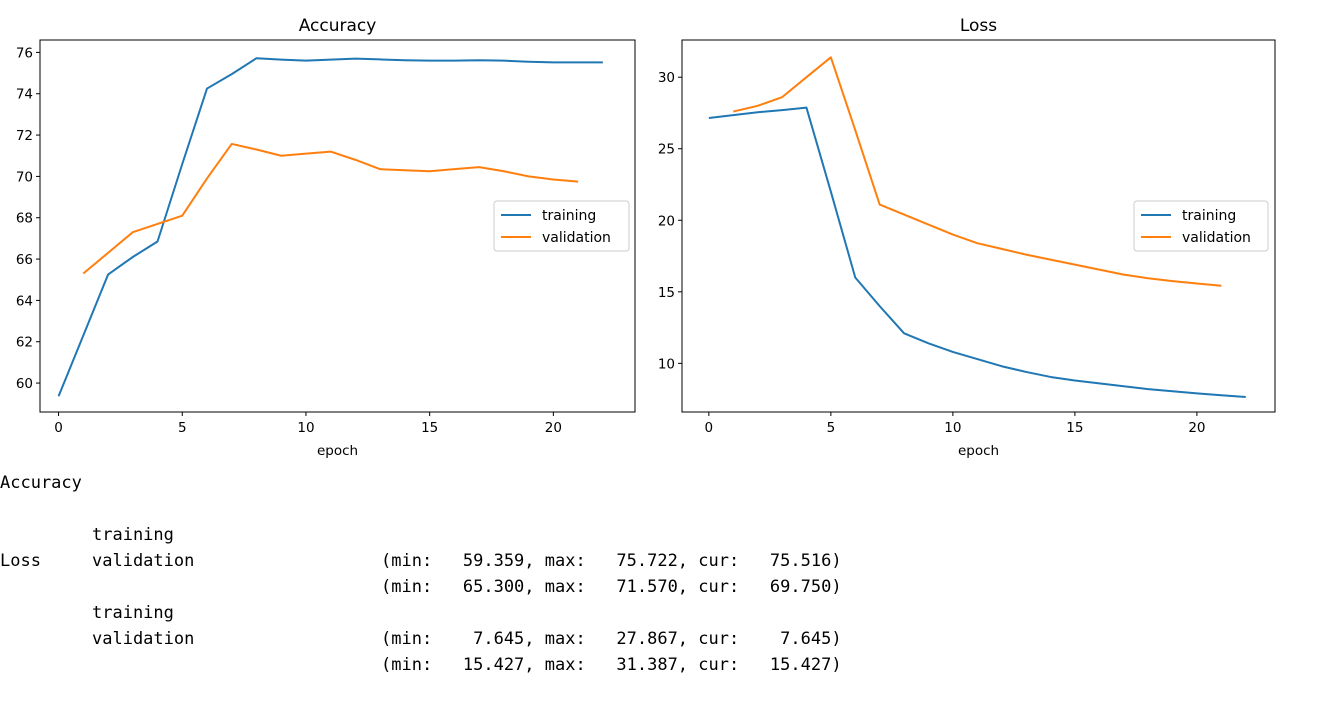 The image size is (1323, 704). I want to click on y-tick-label: 74, so click(24, 95).